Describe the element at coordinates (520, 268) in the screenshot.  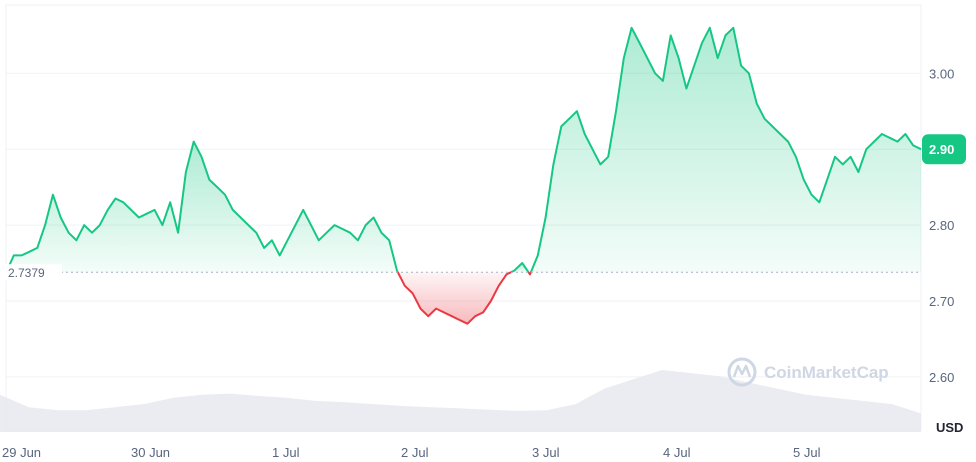
I see `line-segment-up` at that location.